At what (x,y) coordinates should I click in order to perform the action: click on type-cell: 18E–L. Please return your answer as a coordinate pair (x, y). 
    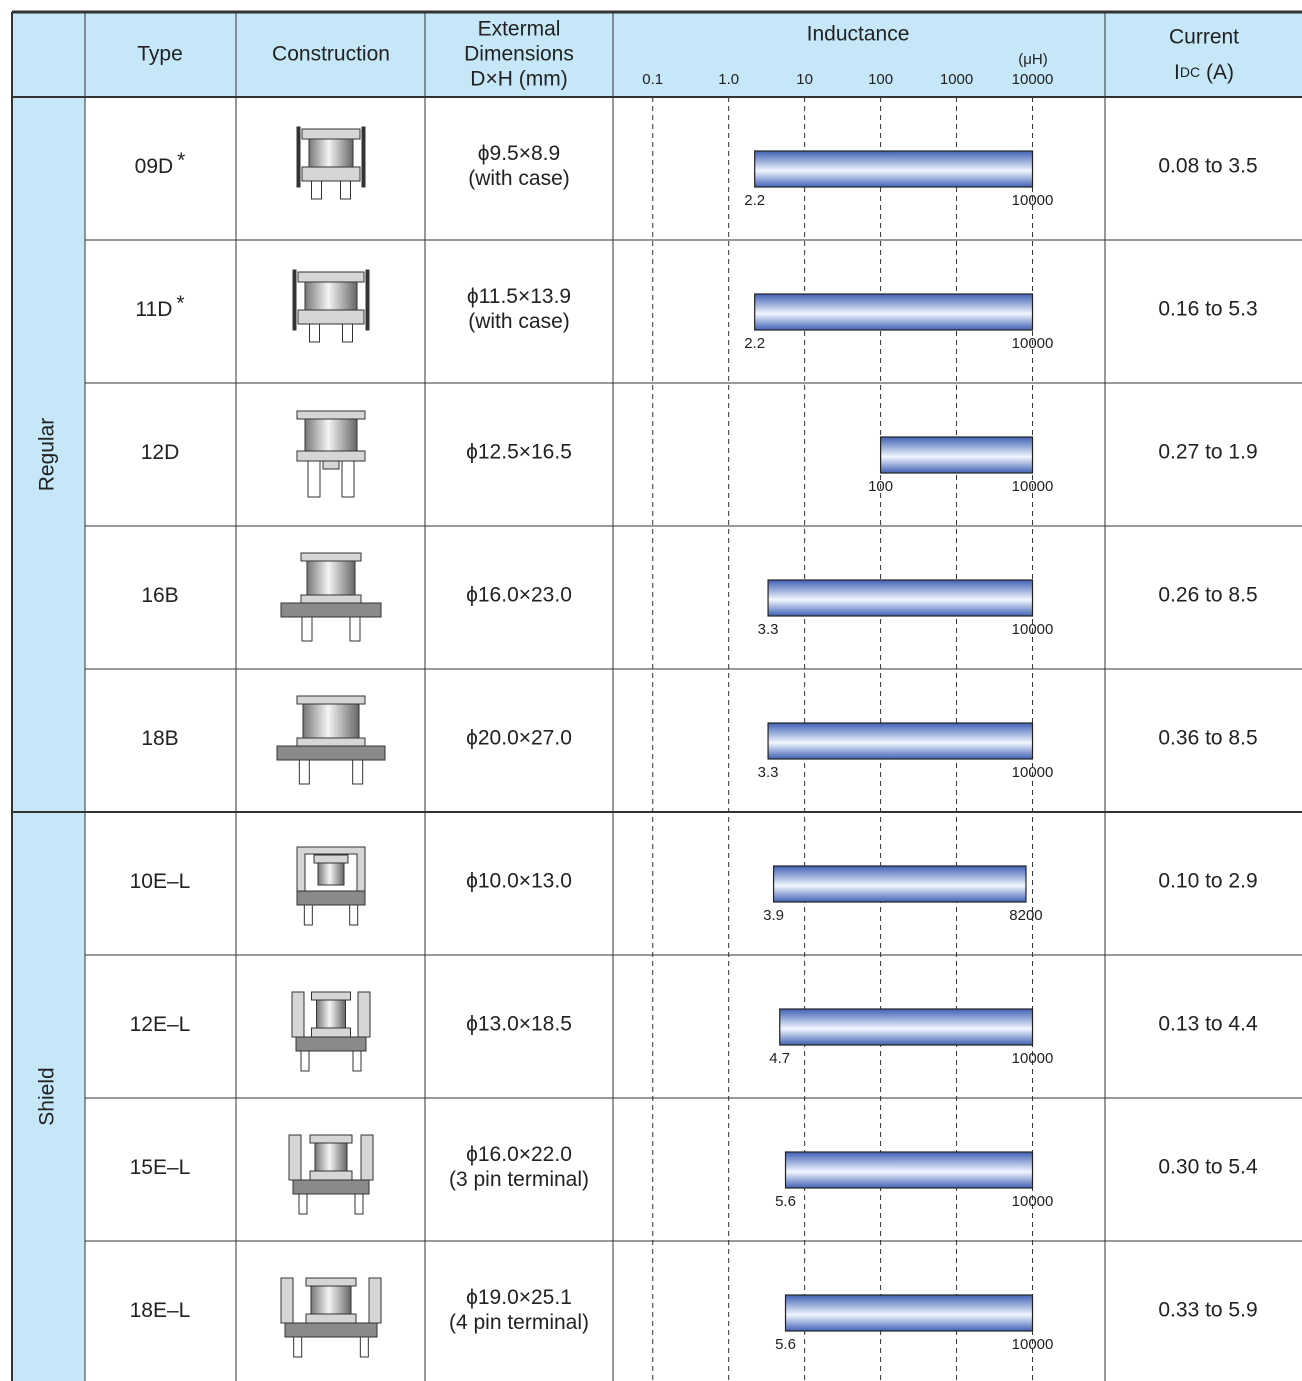
    Looking at the image, I should click on (160, 1310).